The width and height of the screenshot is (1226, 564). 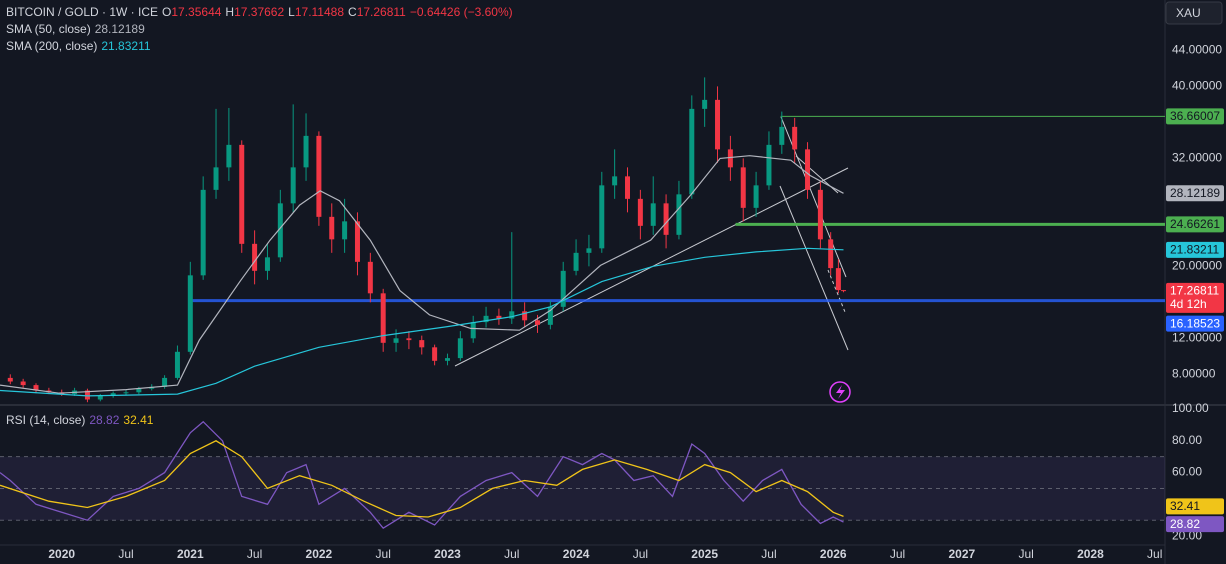 I want to click on compare-button, so click(x=1194, y=13).